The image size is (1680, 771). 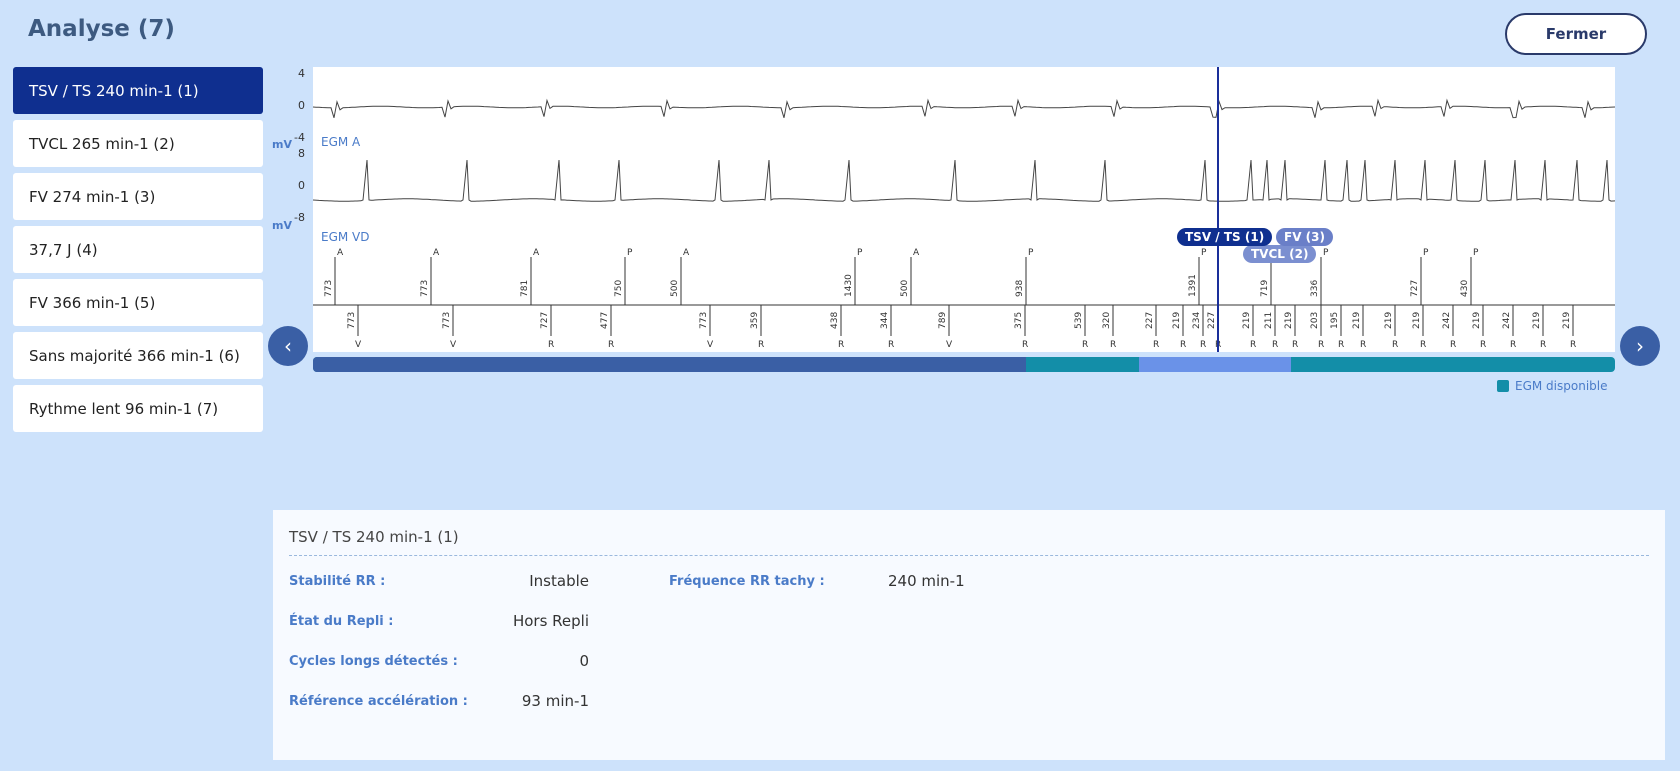 I want to click on egm-a-unit: mV, so click(x=282, y=144).